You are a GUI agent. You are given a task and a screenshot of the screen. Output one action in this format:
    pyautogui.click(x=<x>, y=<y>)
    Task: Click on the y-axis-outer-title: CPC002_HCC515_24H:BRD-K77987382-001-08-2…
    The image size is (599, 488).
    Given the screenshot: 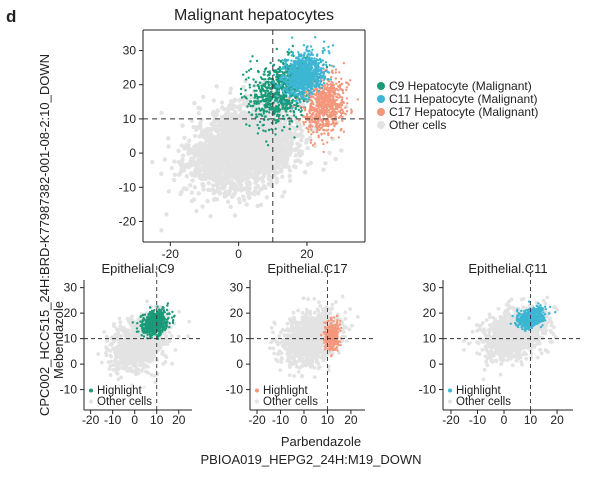 What is the action you would take?
    pyautogui.click(x=44, y=235)
    